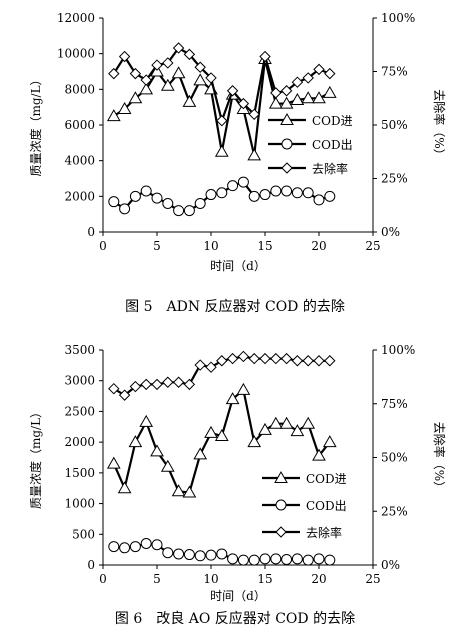 This screenshot has height=640, width=470. What do you see at coordinates (76, 18) in the screenshot?
I see `y-tick-label: 12000` at bounding box center [76, 18].